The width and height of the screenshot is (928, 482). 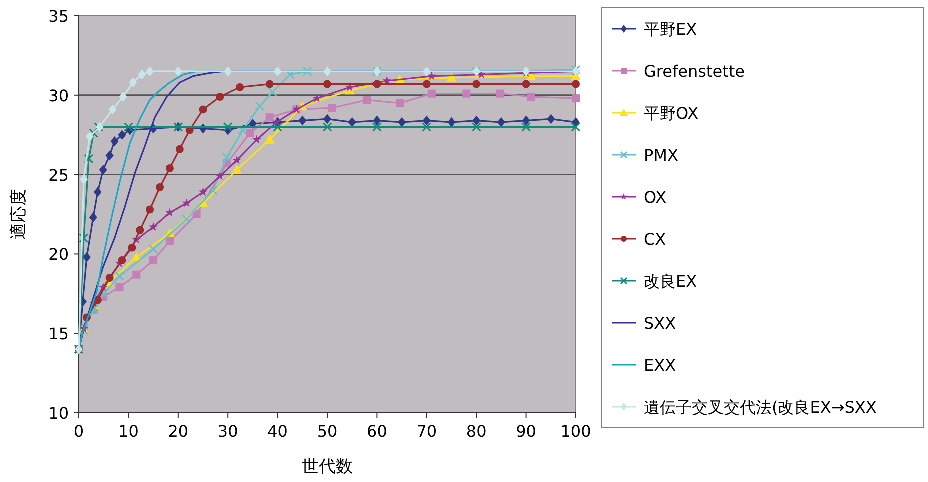 I want to click on x-tick-label: 80, so click(x=476, y=431).